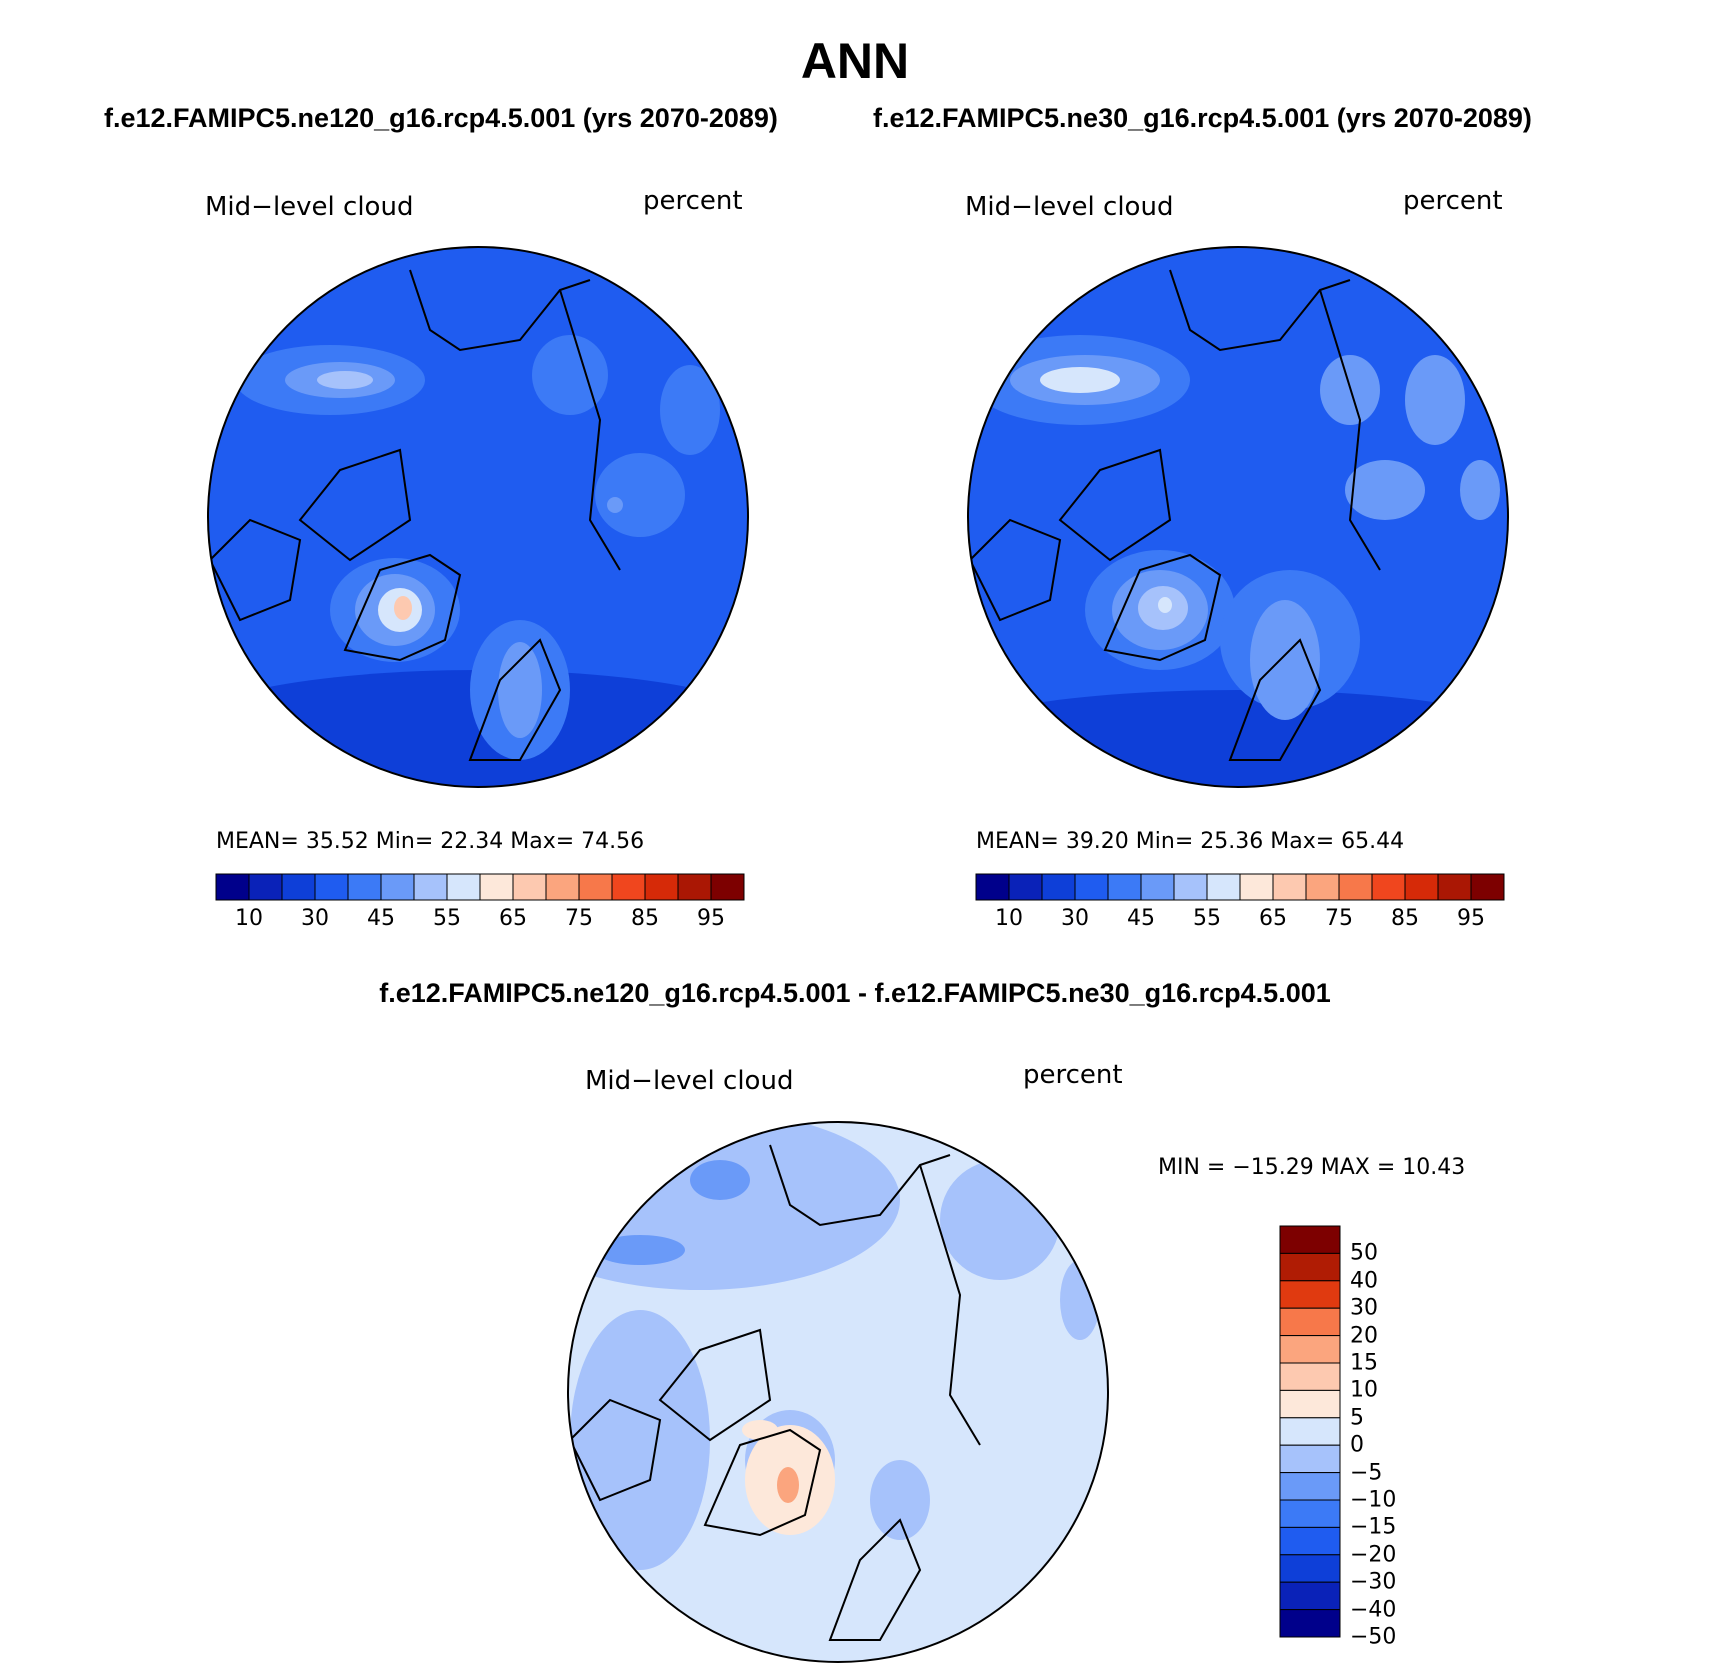 The image size is (1710, 1664). Describe the element at coordinates (645, 918) in the screenshot. I see `left-colorbar-tick-label: 85` at that location.